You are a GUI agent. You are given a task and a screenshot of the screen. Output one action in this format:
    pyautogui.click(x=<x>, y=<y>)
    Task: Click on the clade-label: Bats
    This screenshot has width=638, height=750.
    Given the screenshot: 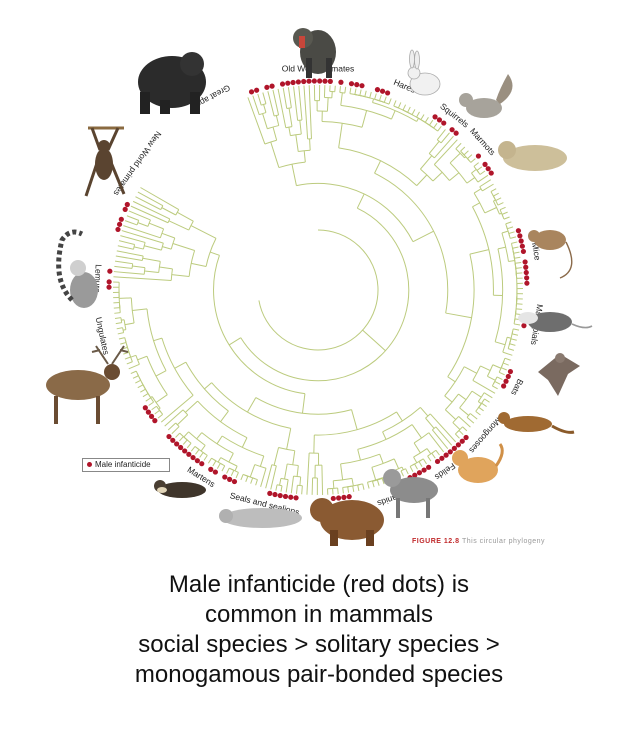 What is the action you would take?
    pyautogui.click(x=517, y=387)
    